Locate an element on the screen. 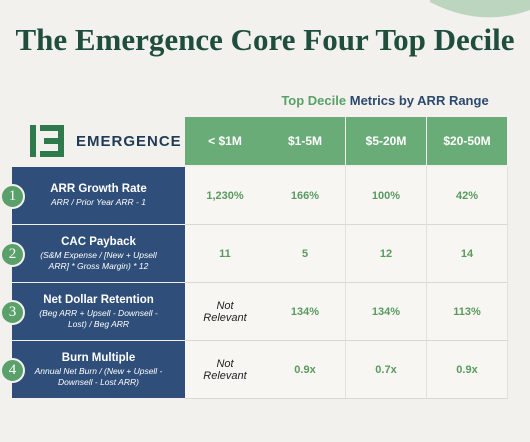  cell: 42% is located at coordinates (467, 196).